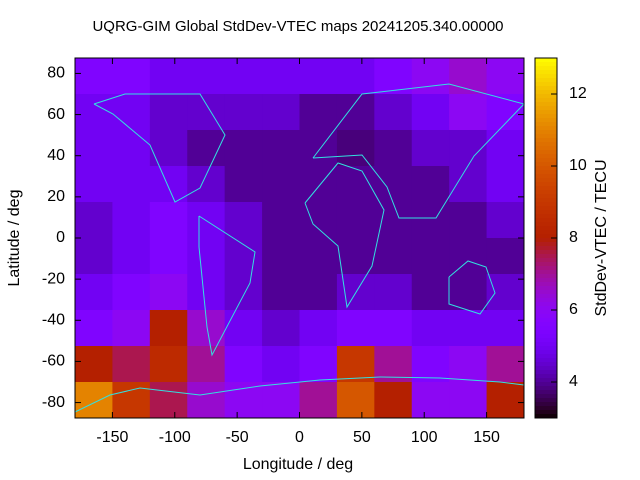  Describe the element at coordinates (14, 238) in the screenshot. I see `y-axis-label: Latitude / deg` at that location.